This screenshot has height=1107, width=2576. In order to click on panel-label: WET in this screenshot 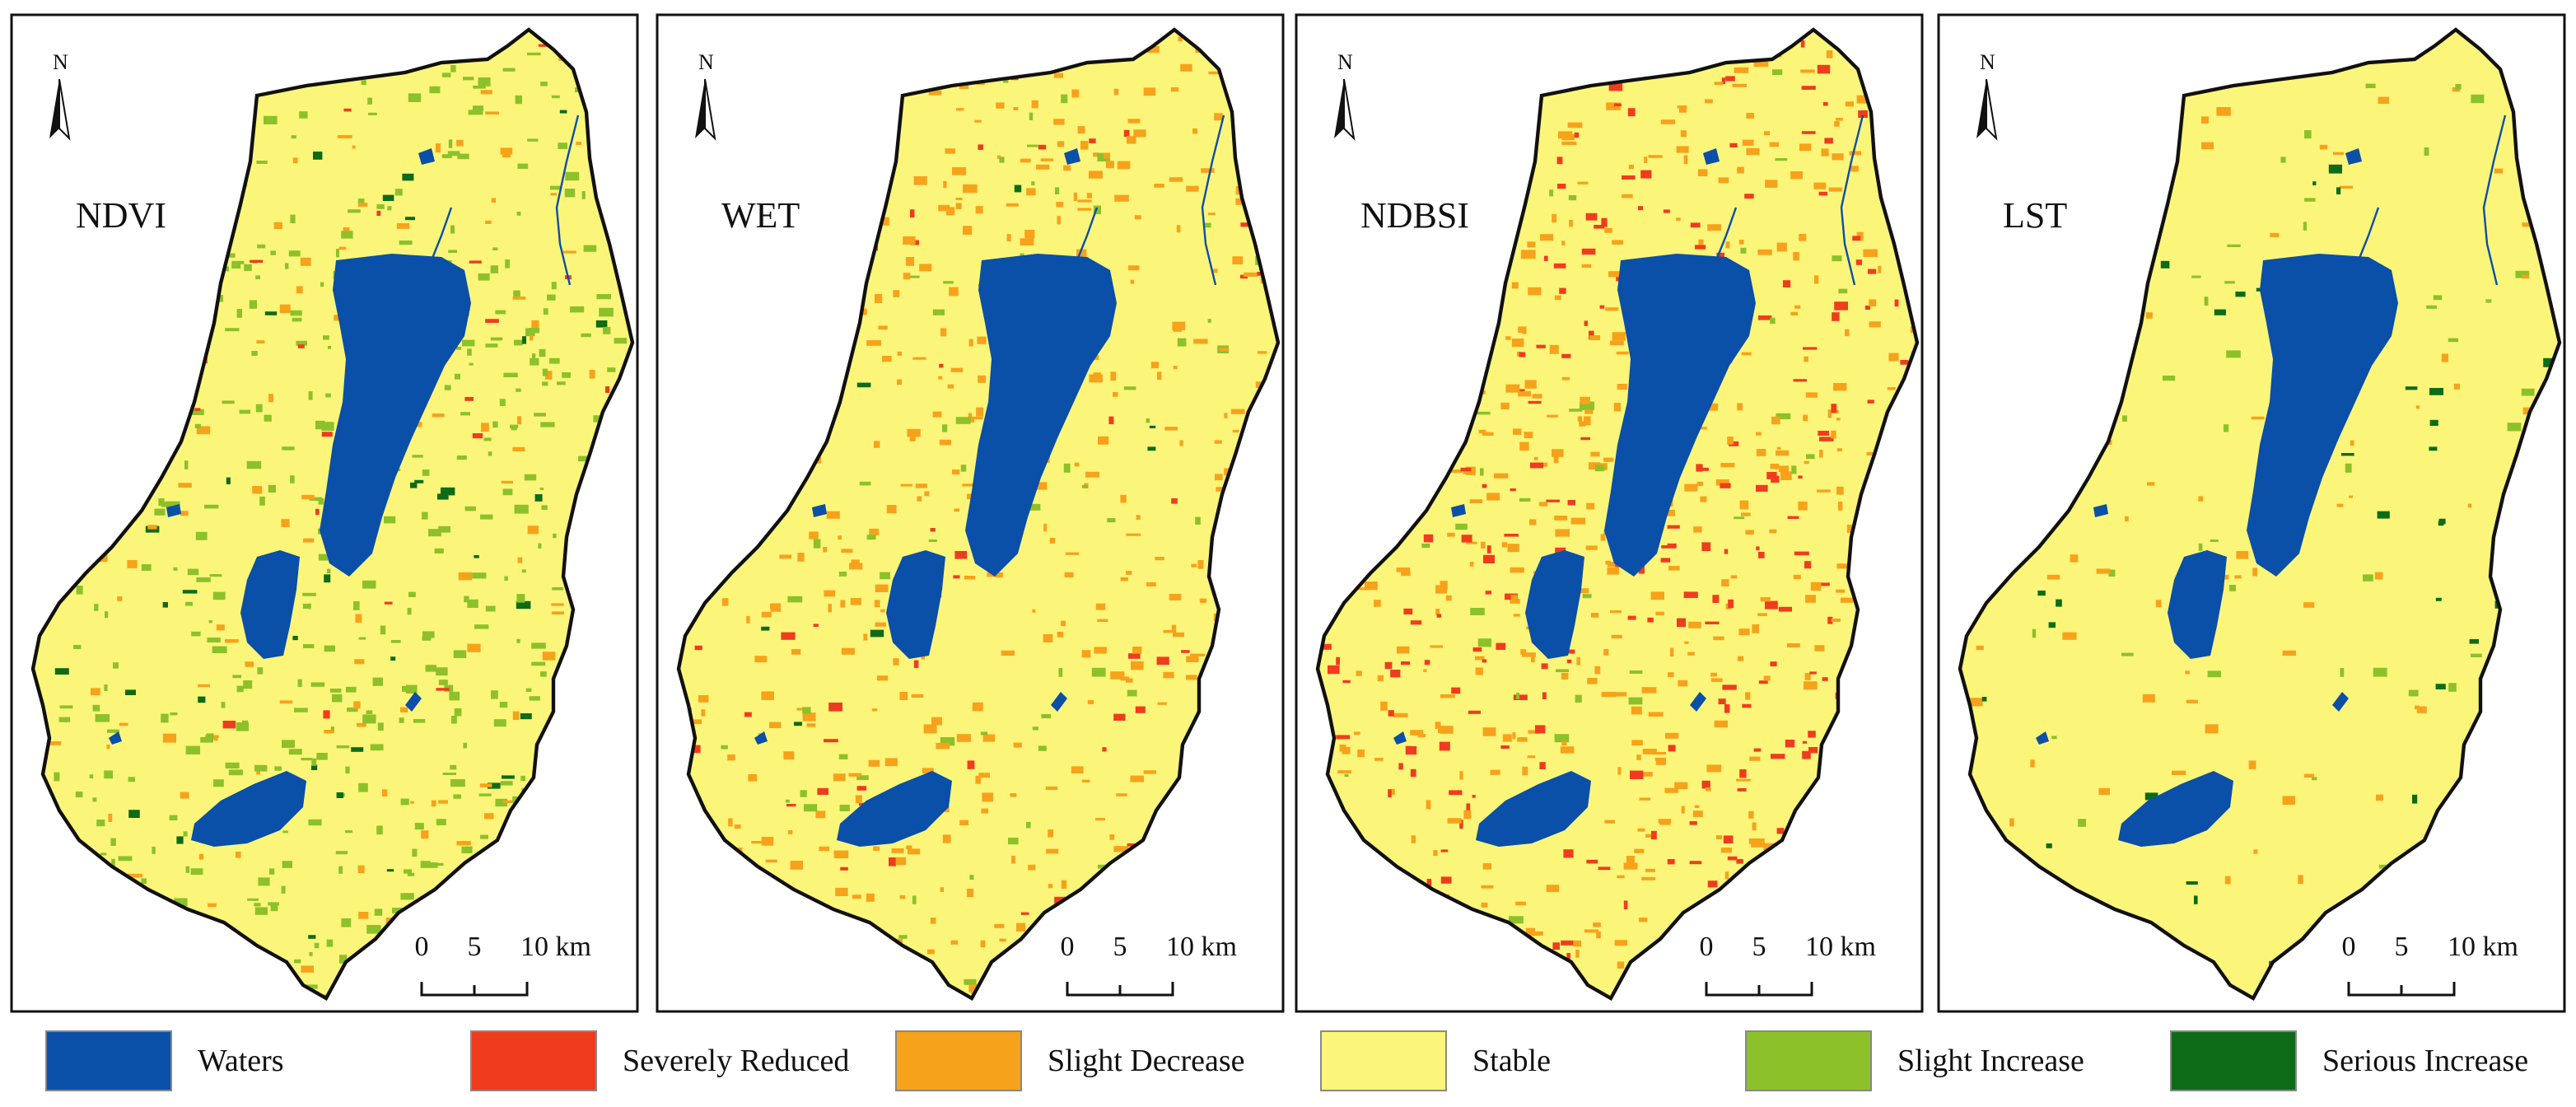, I will do `click(760, 215)`.